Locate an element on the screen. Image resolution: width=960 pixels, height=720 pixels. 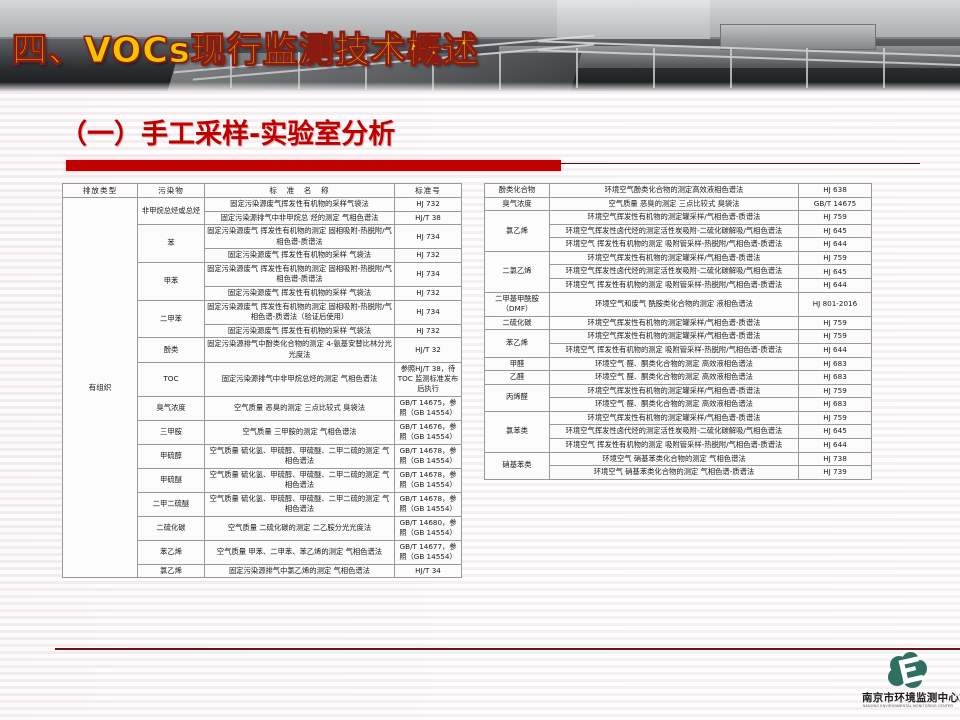
cell-pollutant: 甲硫醇 is located at coordinates (171, 456).